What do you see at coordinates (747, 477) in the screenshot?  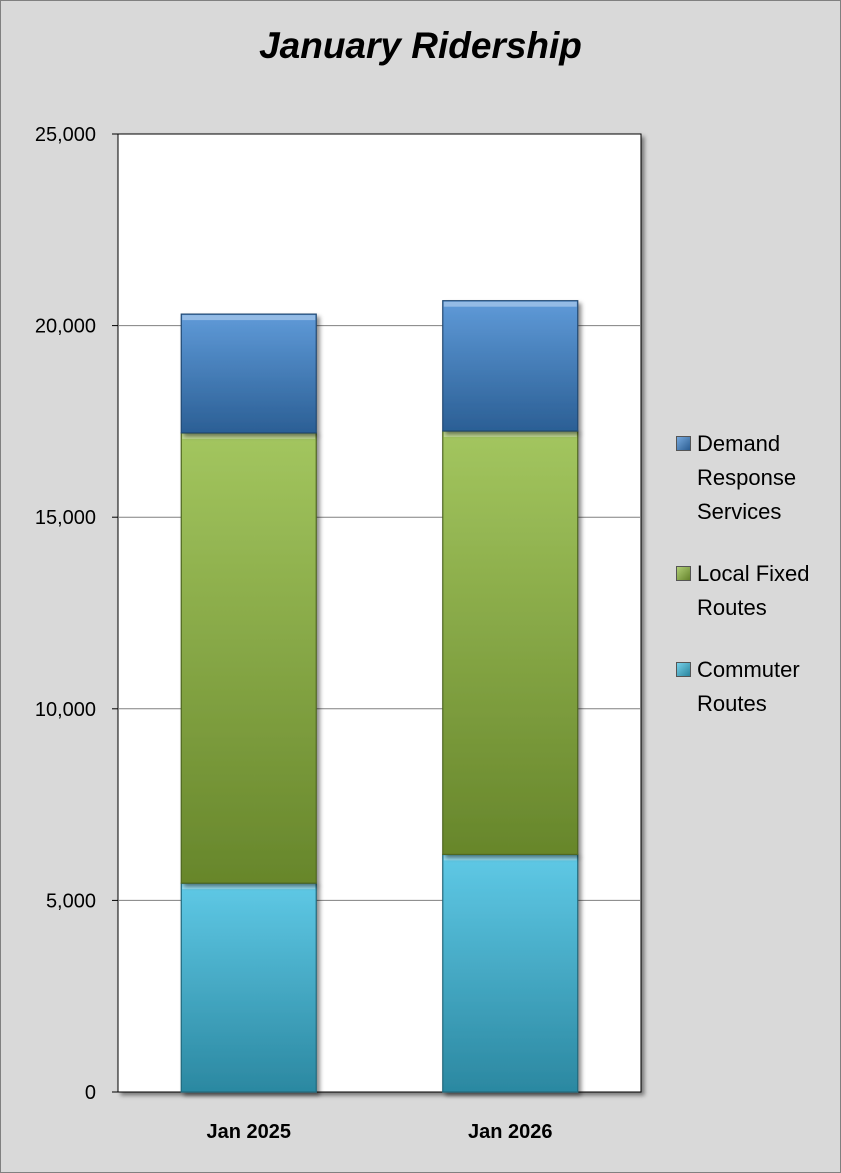 I see `legend-label: Demand Response Services` at bounding box center [747, 477].